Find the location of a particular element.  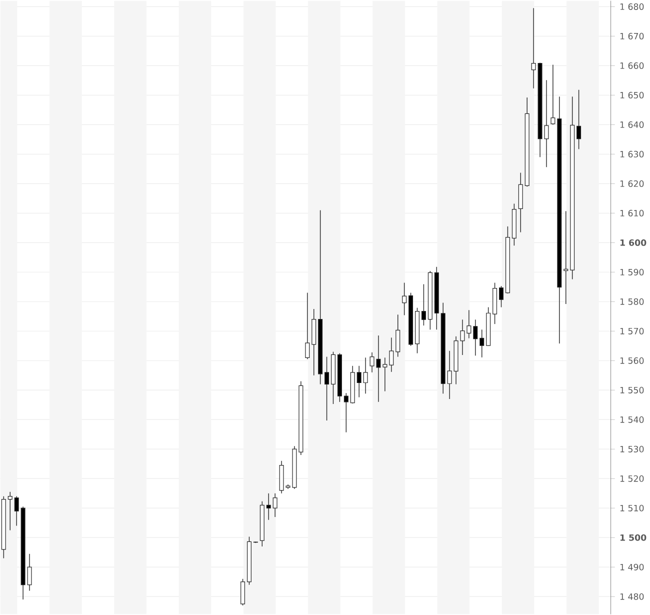

y-tick-label: 1 500 is located at coordinates (633, 538).